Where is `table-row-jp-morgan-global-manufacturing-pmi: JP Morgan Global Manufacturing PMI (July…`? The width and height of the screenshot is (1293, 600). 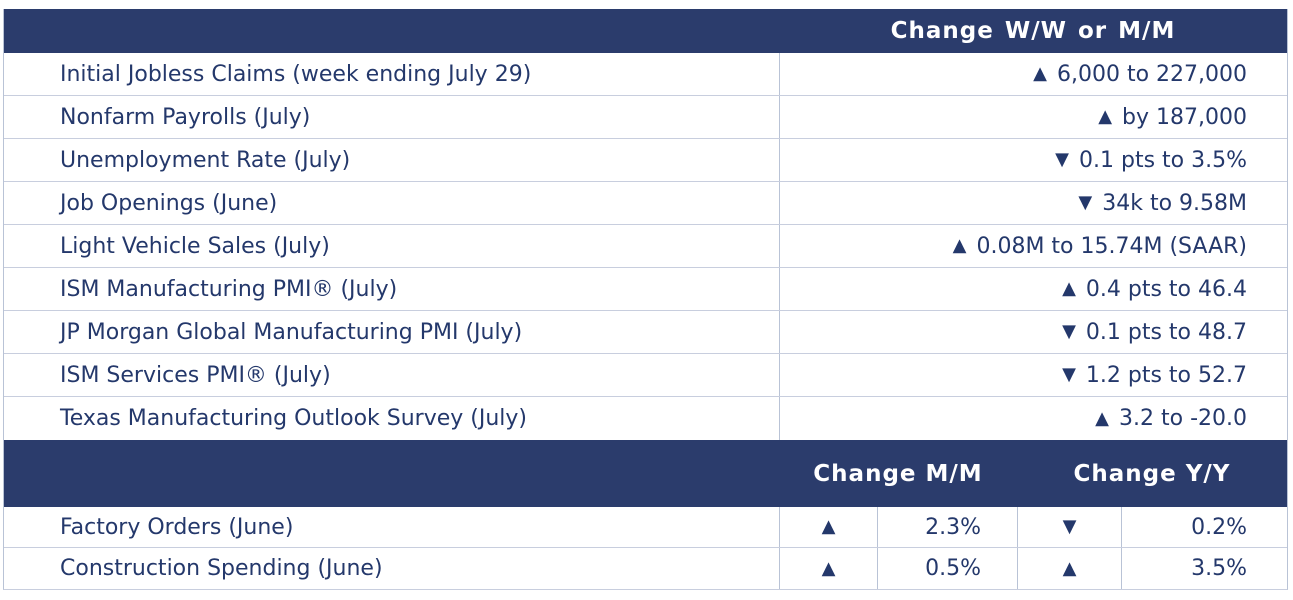
table-row-jp-morgan-global-manufacturing-pmi: JP Morgan Global Manufacturing PMI (July… is located at coordinates (645, 332).